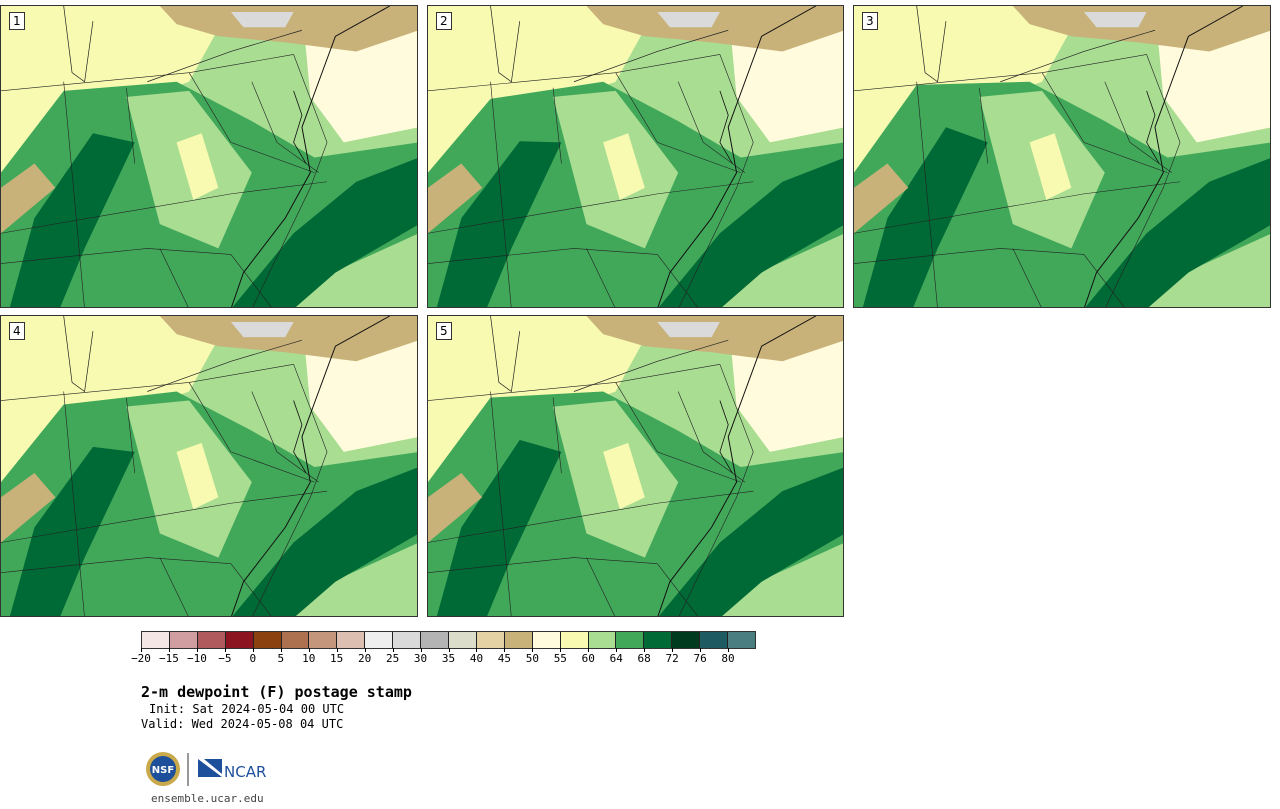 This screenshot has height=809, width=1280. Describe the element at coordinates (17, 21) in the screenshot. I see `panel-label-1: 1` at that location.